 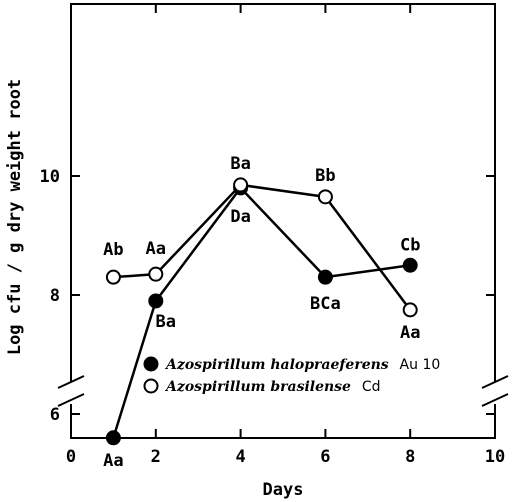 What do you see at coordinates (156, 457) in the screenshot?
I see `x-tick-label-1: 2` at bounding box center [156, 457].